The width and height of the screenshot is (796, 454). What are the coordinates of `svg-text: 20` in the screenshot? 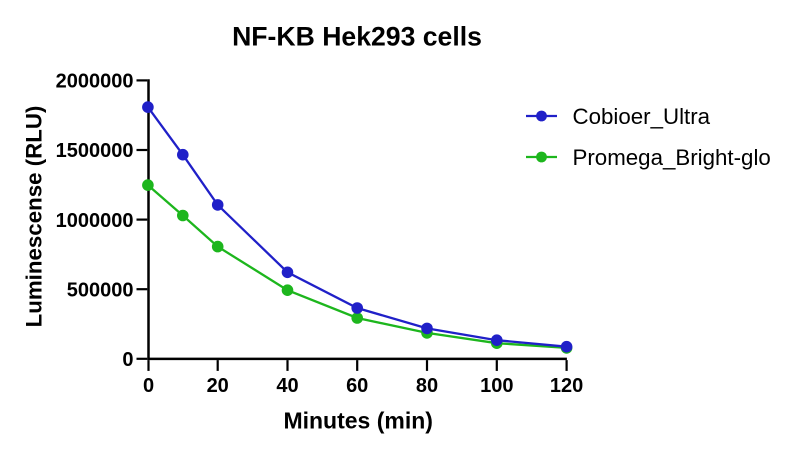 It's located at (218, 386).